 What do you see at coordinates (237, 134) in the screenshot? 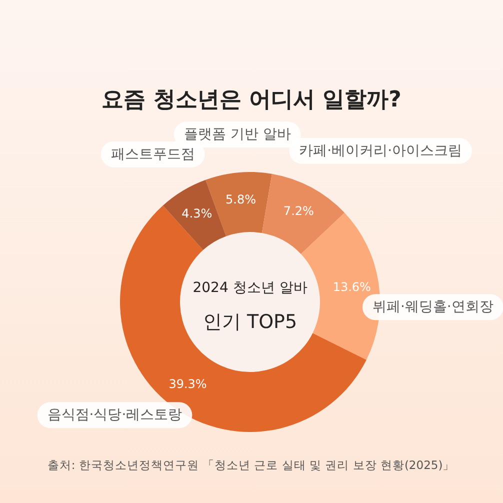
I see `slice-label: 플랫폼 기반 알바` at bounding box center [237, 134].